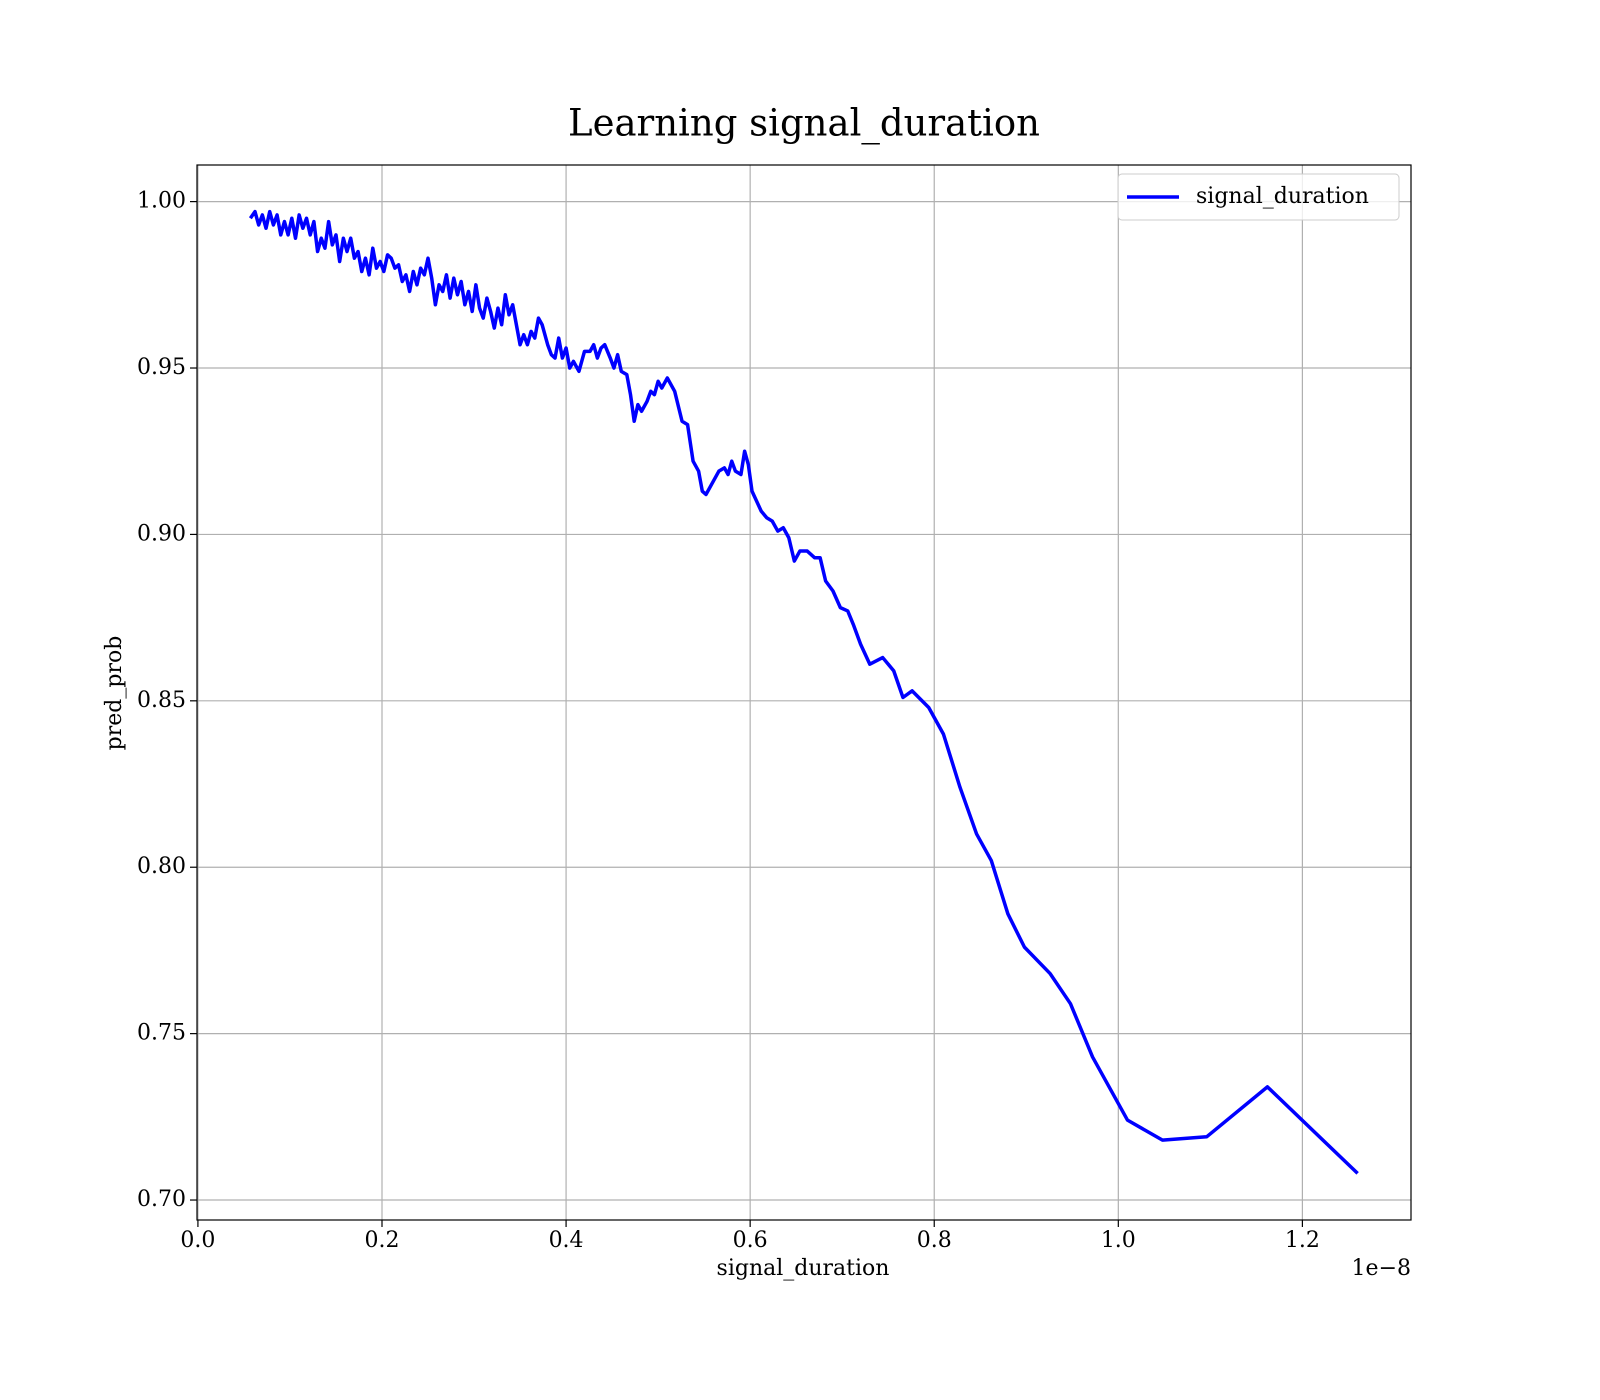 The height and width of the screenshot is (1400, 1600). Describe the element at coordinates (161, 700) in the screenshot. I see `y-tick-label: 0.85` at that location.